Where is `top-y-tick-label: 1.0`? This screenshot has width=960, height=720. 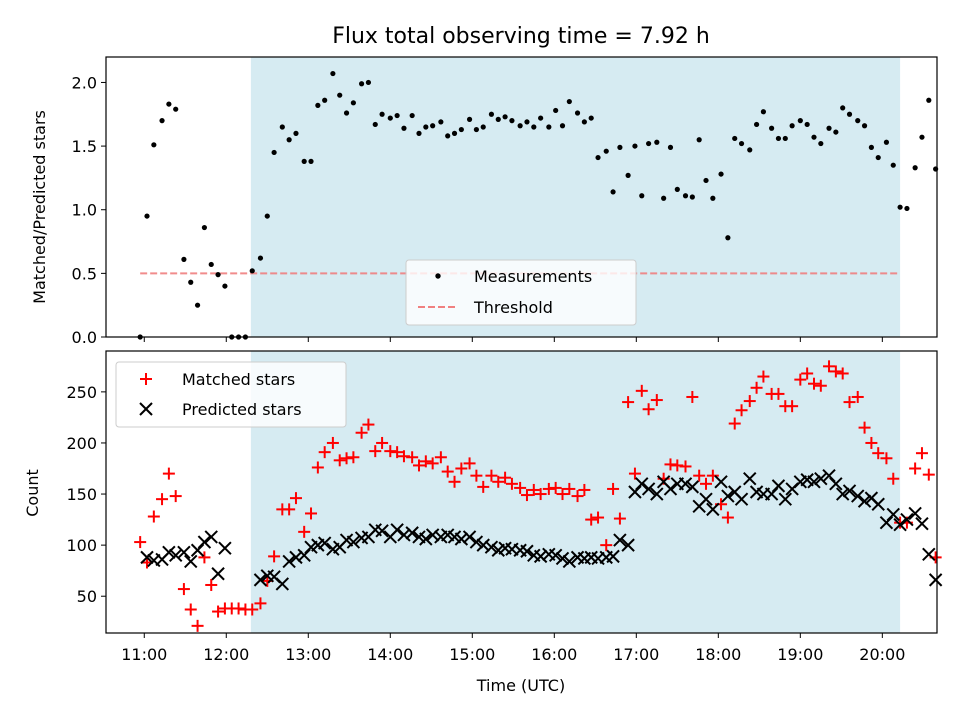 top-y-tick-label: 1.0 is located at coordinates (84, 210).